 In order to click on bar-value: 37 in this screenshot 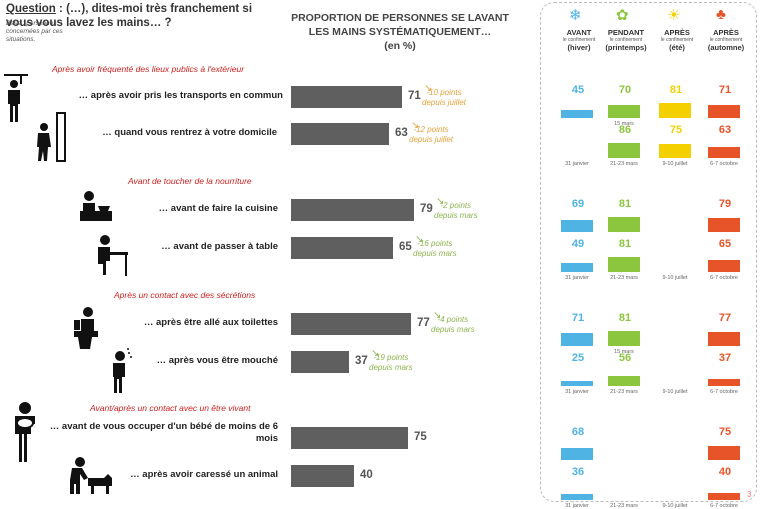, I will do `click(361, 361)`.